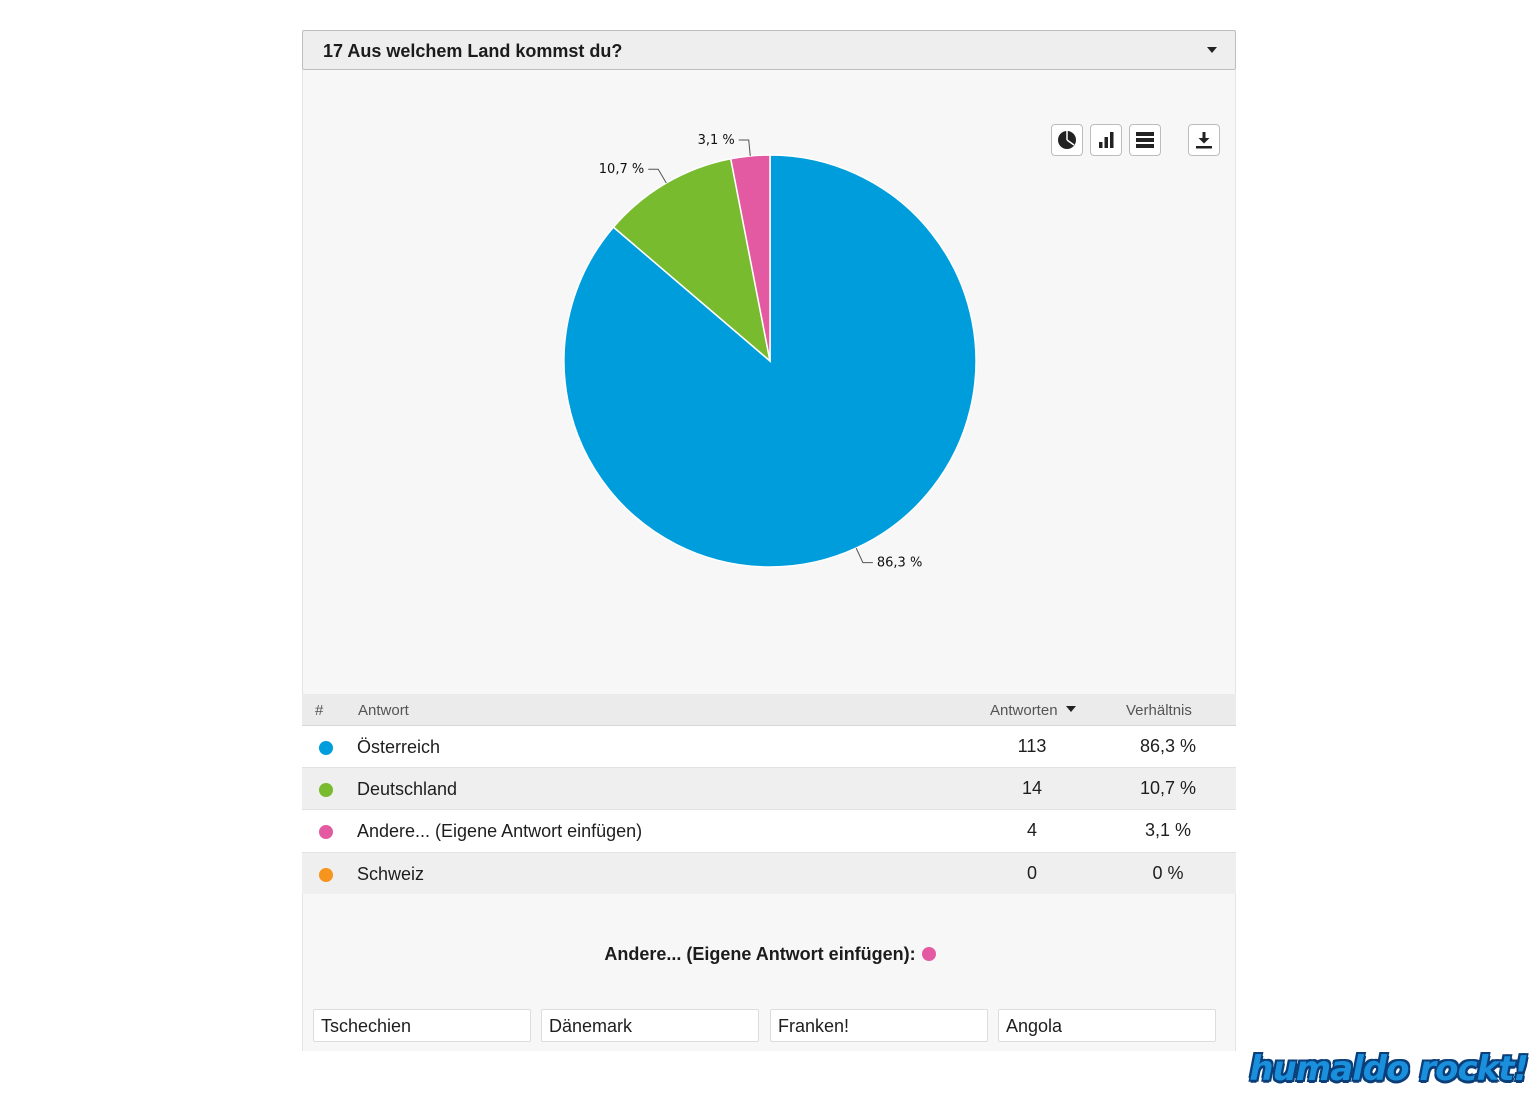 This screenshot has height=1095, width=1536. What do you see at coordinates (319, 710) in the screenshot?
I see `header-index: #` at bounding box center [319, 710].